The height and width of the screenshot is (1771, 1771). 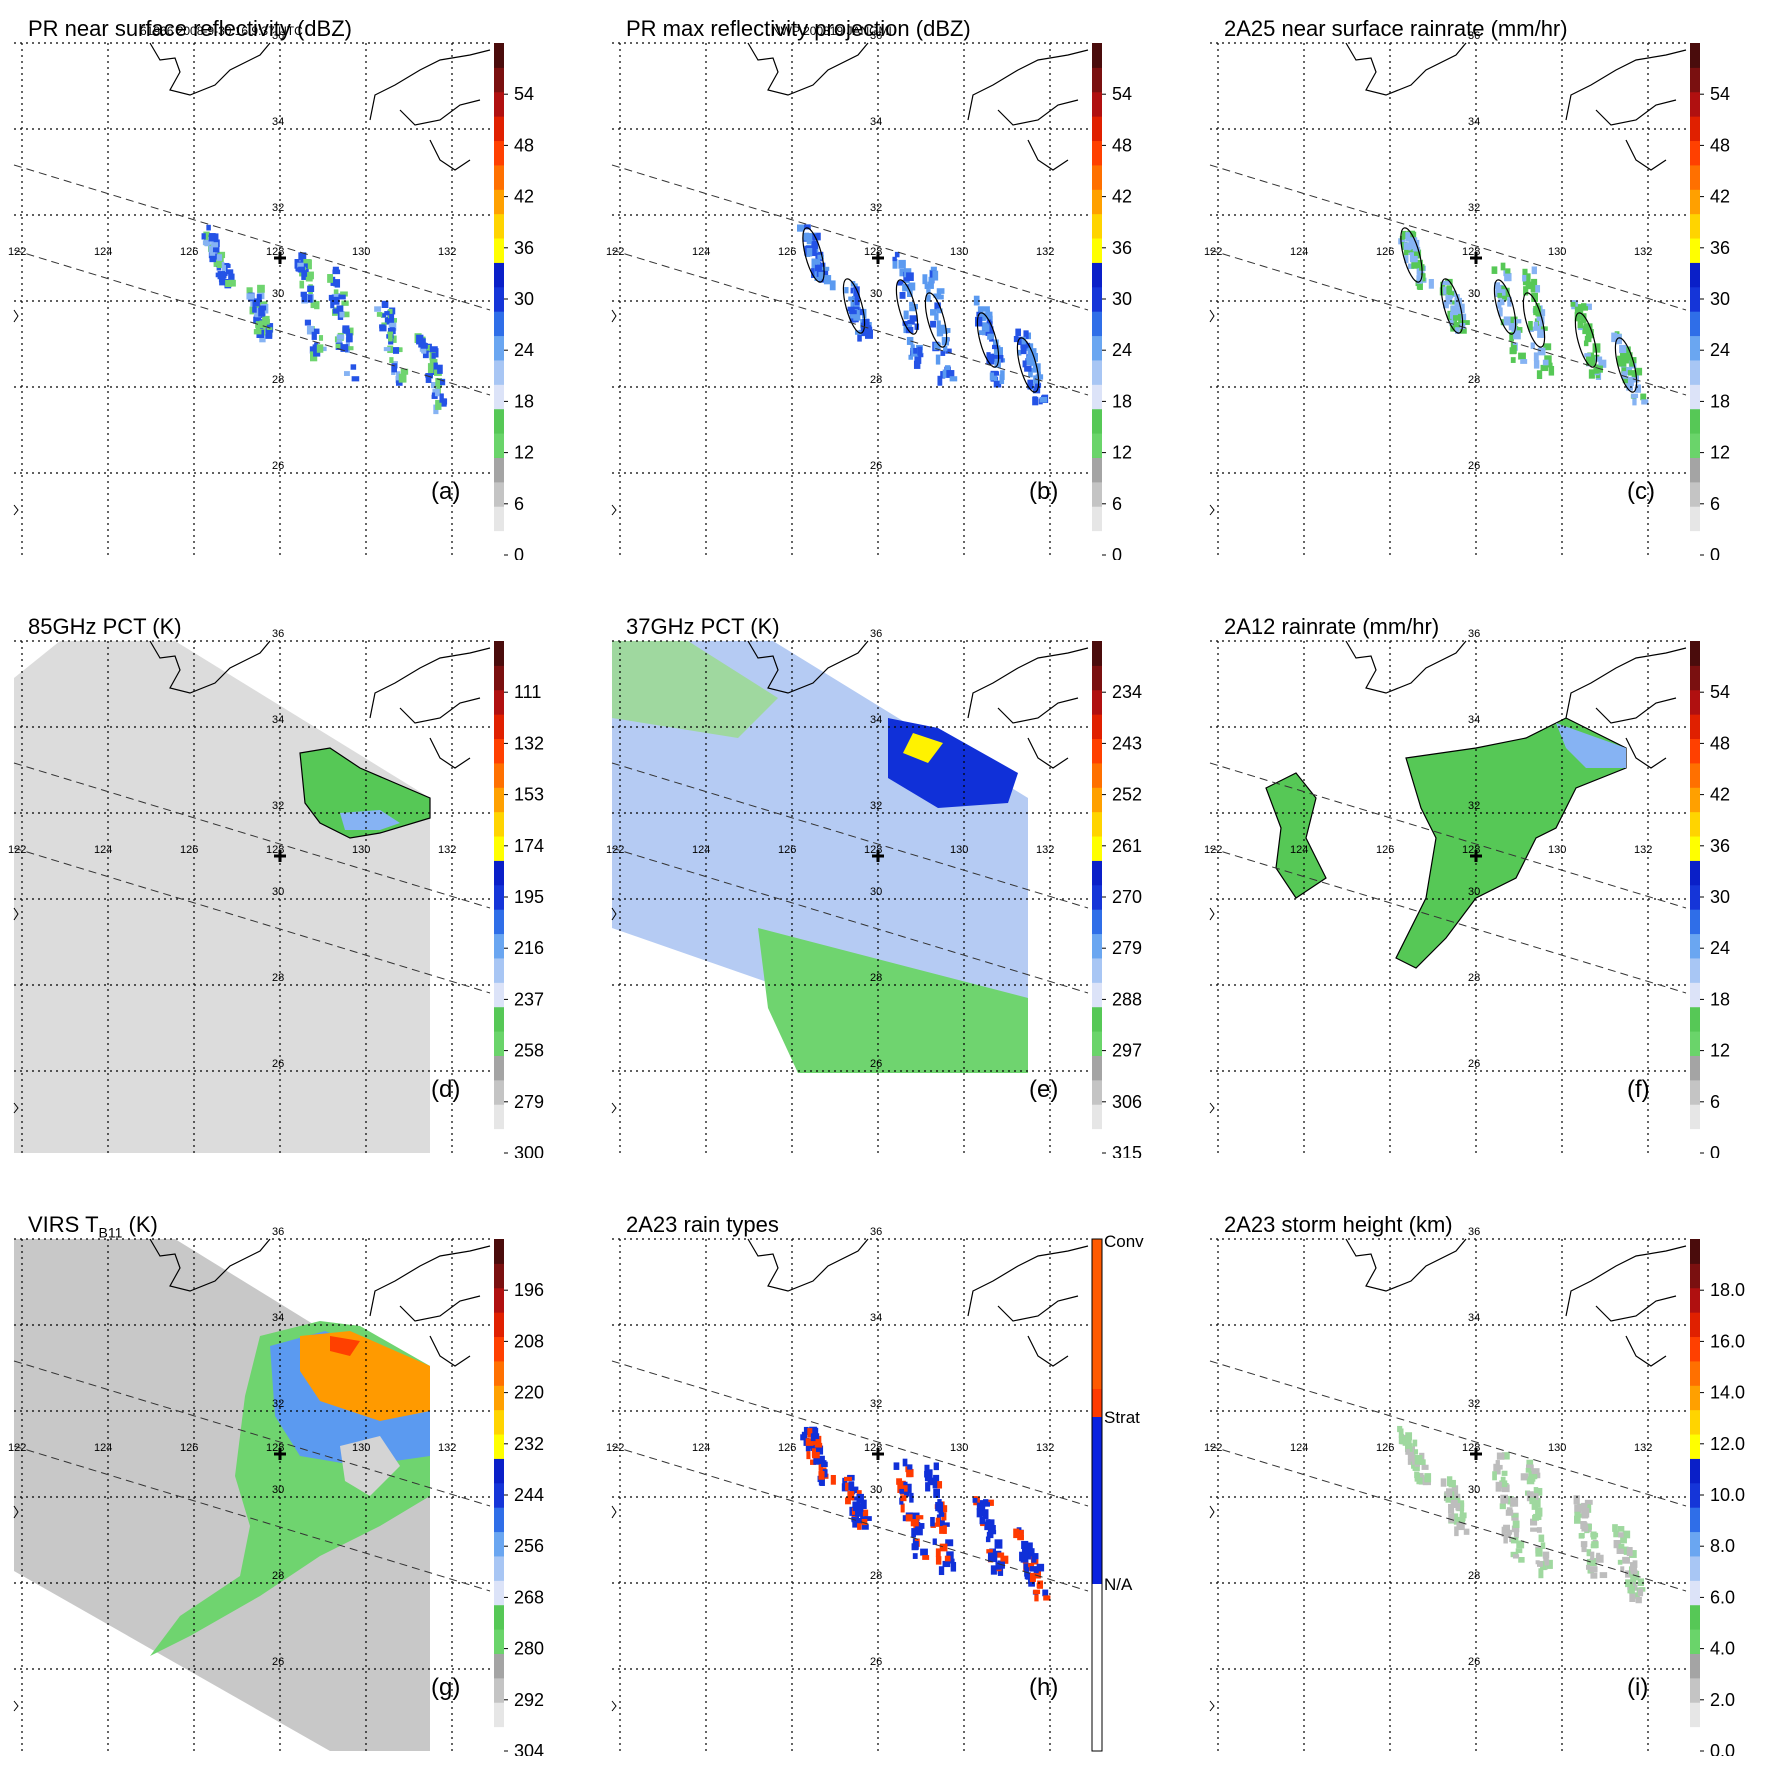 What do you see at coordinates (1727, 1393) in the screenshot?
I see `colorbar-tick-label: 14.0` at bounding box center [1727, 1393].